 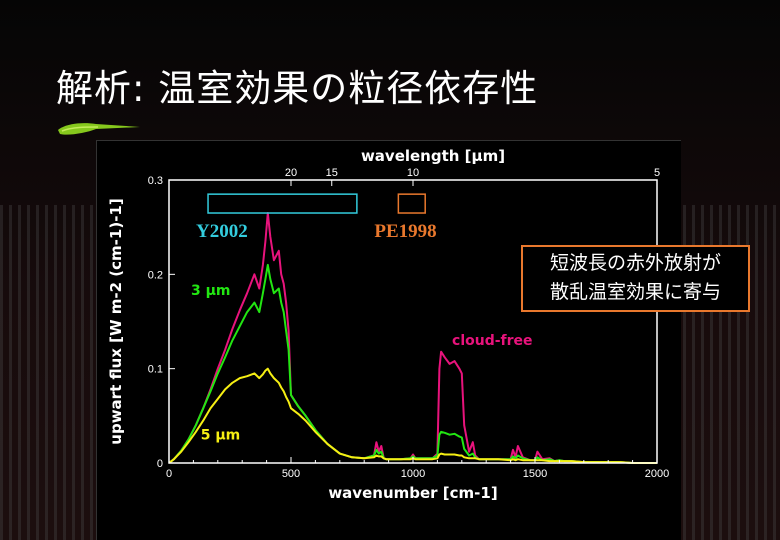 What do you see at coordinates (635, 292) in the screenshot?
I see `callout-line-2: 散乱温室効果に寄与` at bounding box center [635, 292].